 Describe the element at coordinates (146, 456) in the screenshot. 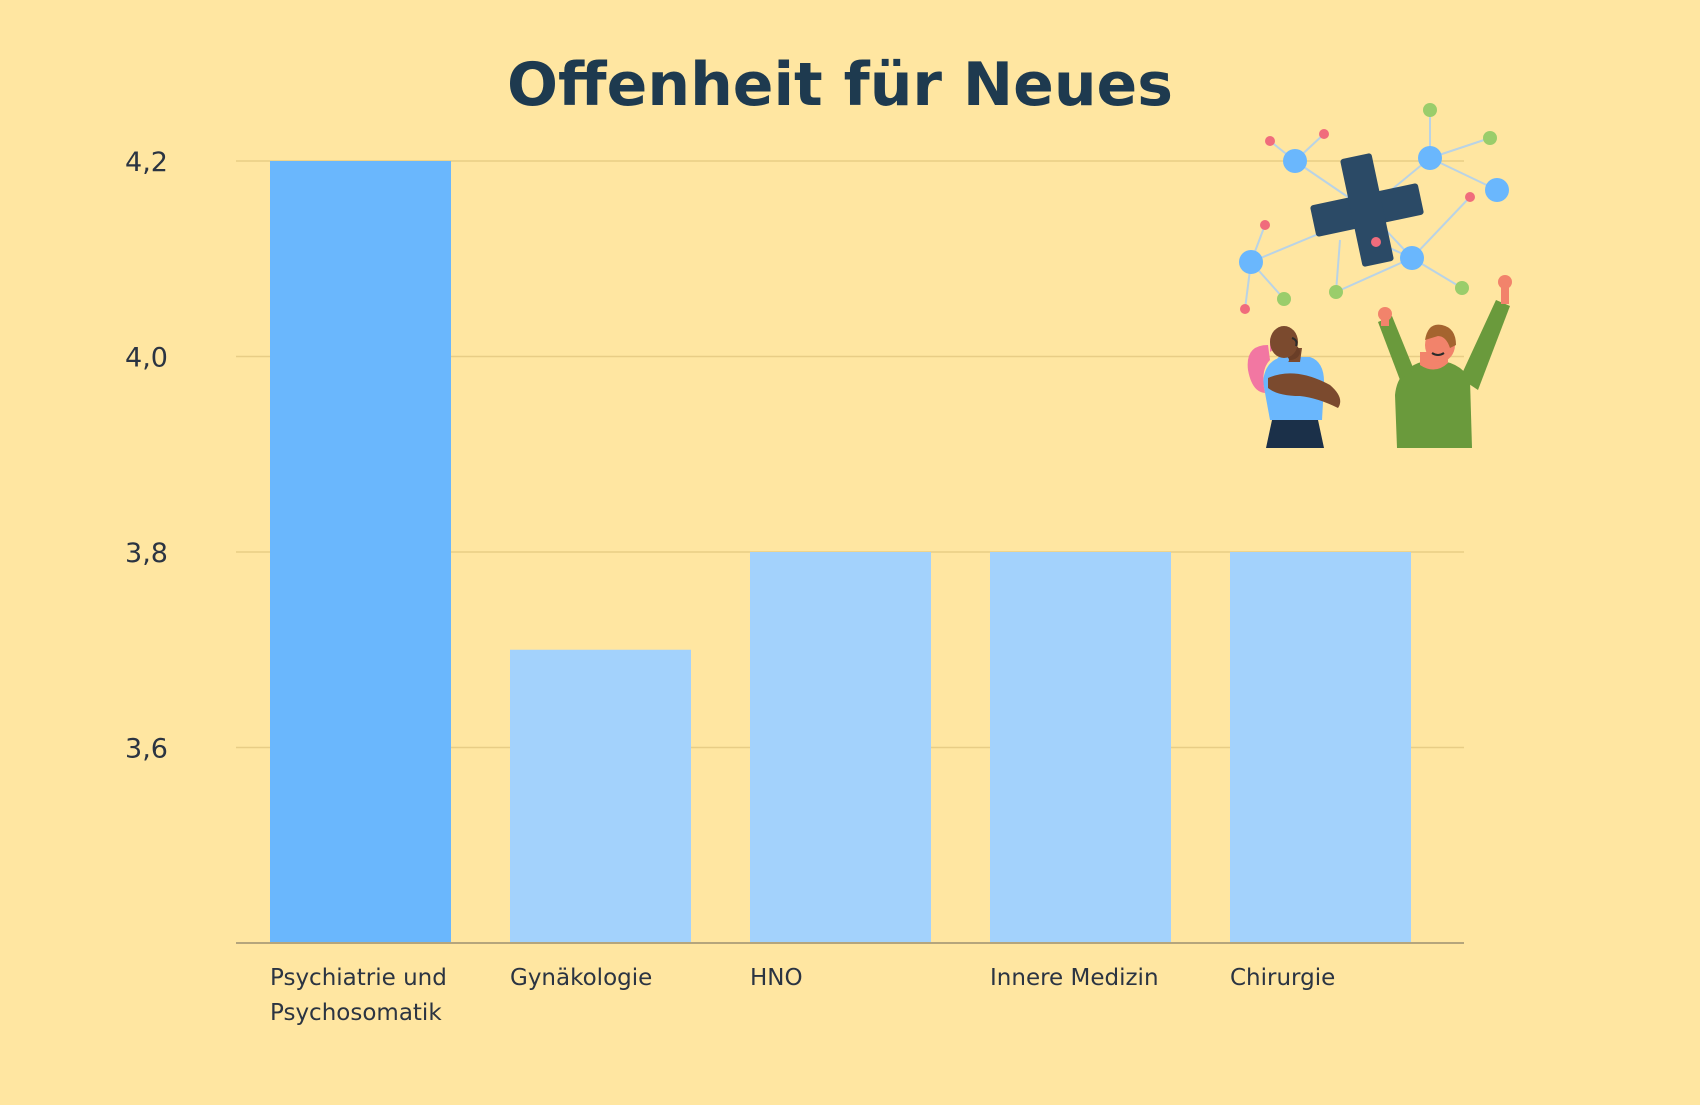

I see `y-tick-labels: 3,6 3,8 4,0 4,2` at that location.